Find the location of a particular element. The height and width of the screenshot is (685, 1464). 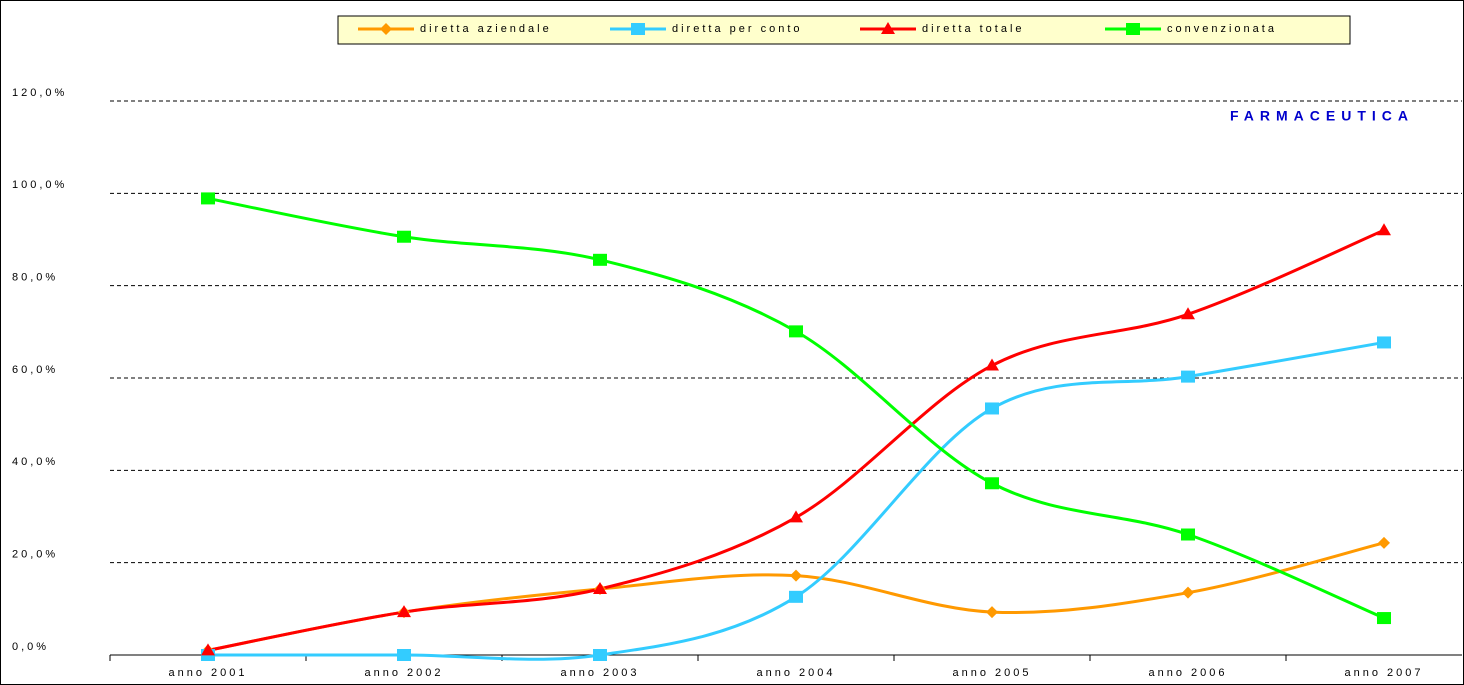

y-tick-label: 0,0% is located at coordinates (30, 647).